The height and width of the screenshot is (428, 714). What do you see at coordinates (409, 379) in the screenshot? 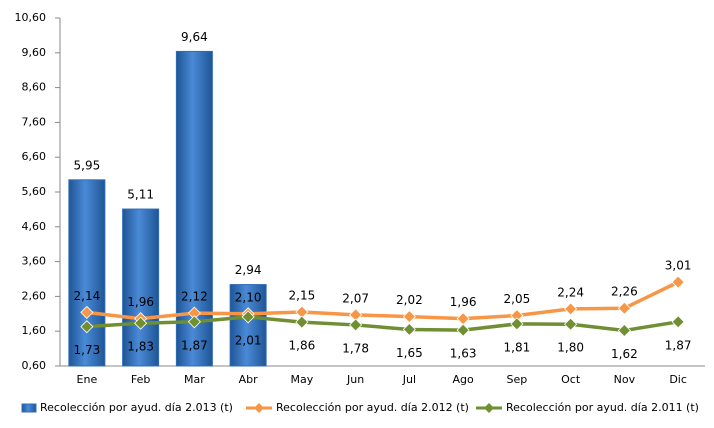
I see `x-tick-label: Jul` at bounding box center [409, 379].